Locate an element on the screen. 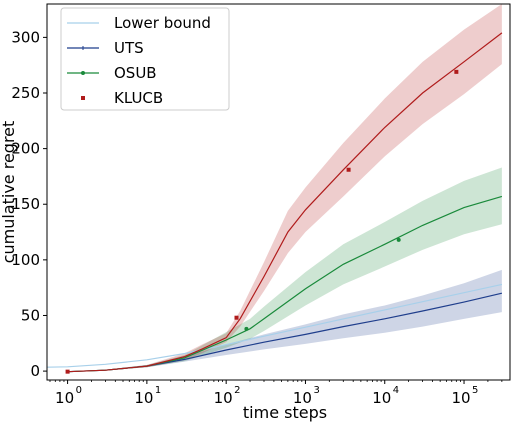  x-tick-exponent: 4 is located at coordinates (396, 390).